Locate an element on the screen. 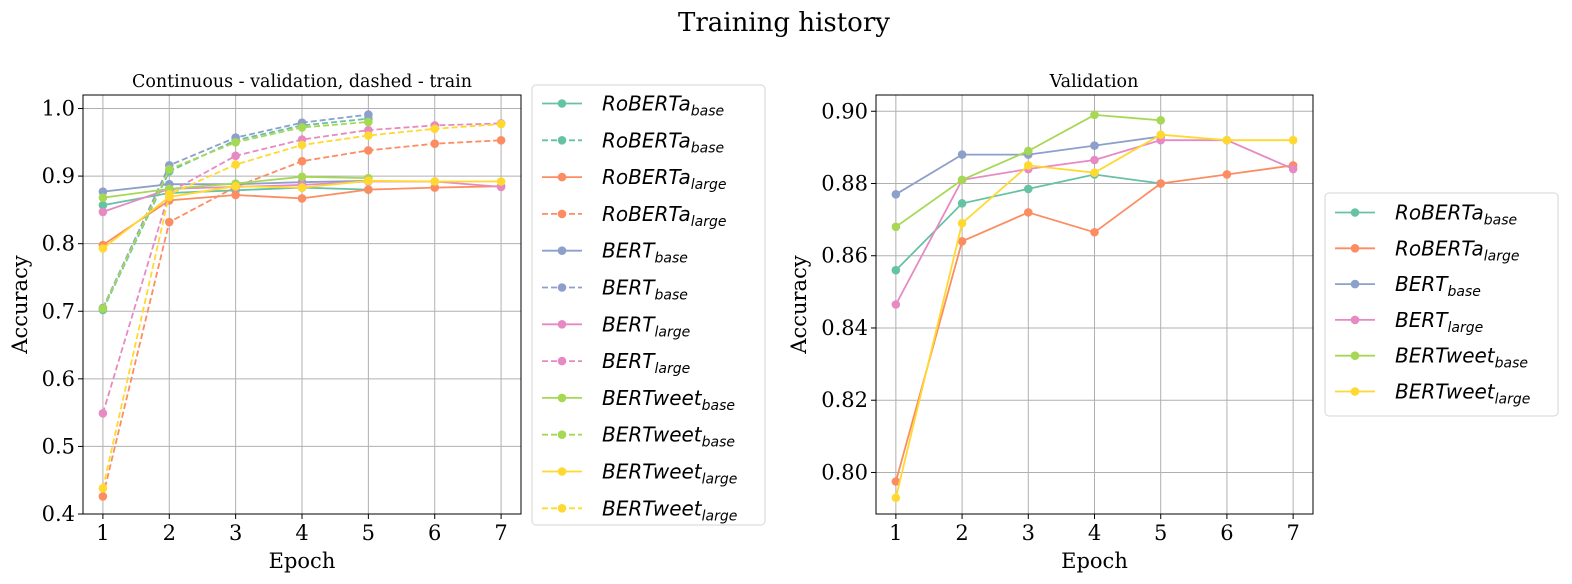 The height and width of the screenshot is (584, 1572). y-tick-label: 0.80 is located at coordinates (844, 472).